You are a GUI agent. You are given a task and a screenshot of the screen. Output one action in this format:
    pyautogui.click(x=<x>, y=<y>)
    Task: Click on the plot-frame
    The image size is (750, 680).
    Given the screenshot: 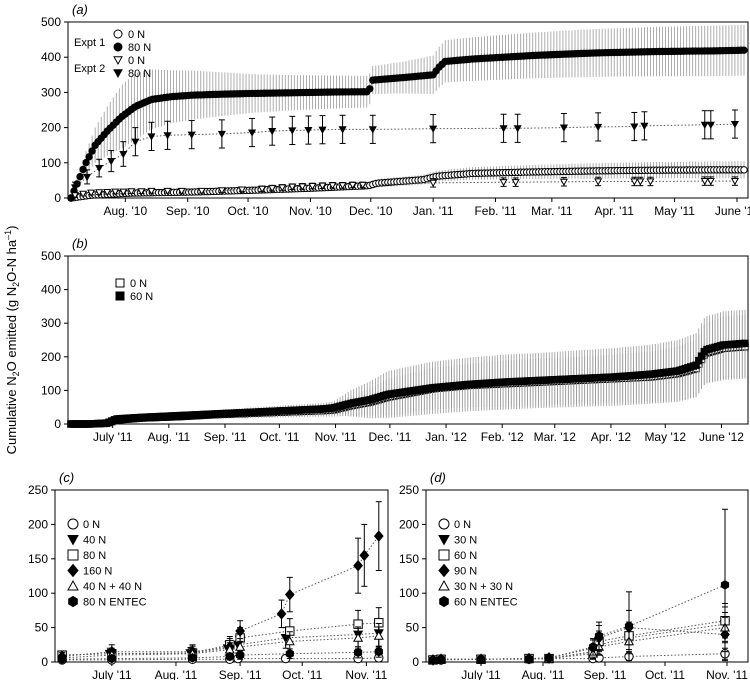 What is the action you would take?
    pyautogui.click(x=587, y=576)
    